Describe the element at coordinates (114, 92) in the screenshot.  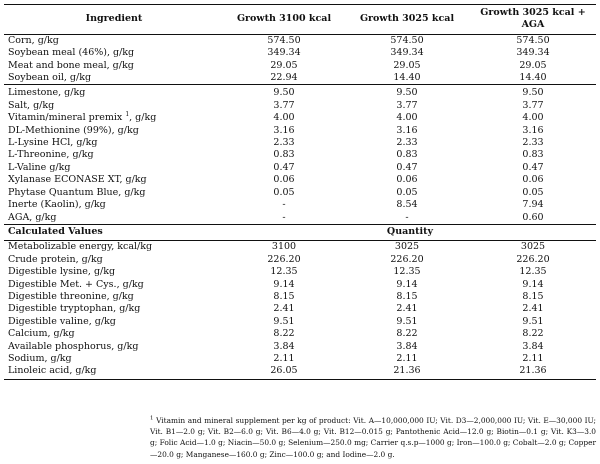
I see `row-label: Limestone, g/kg` at that location.